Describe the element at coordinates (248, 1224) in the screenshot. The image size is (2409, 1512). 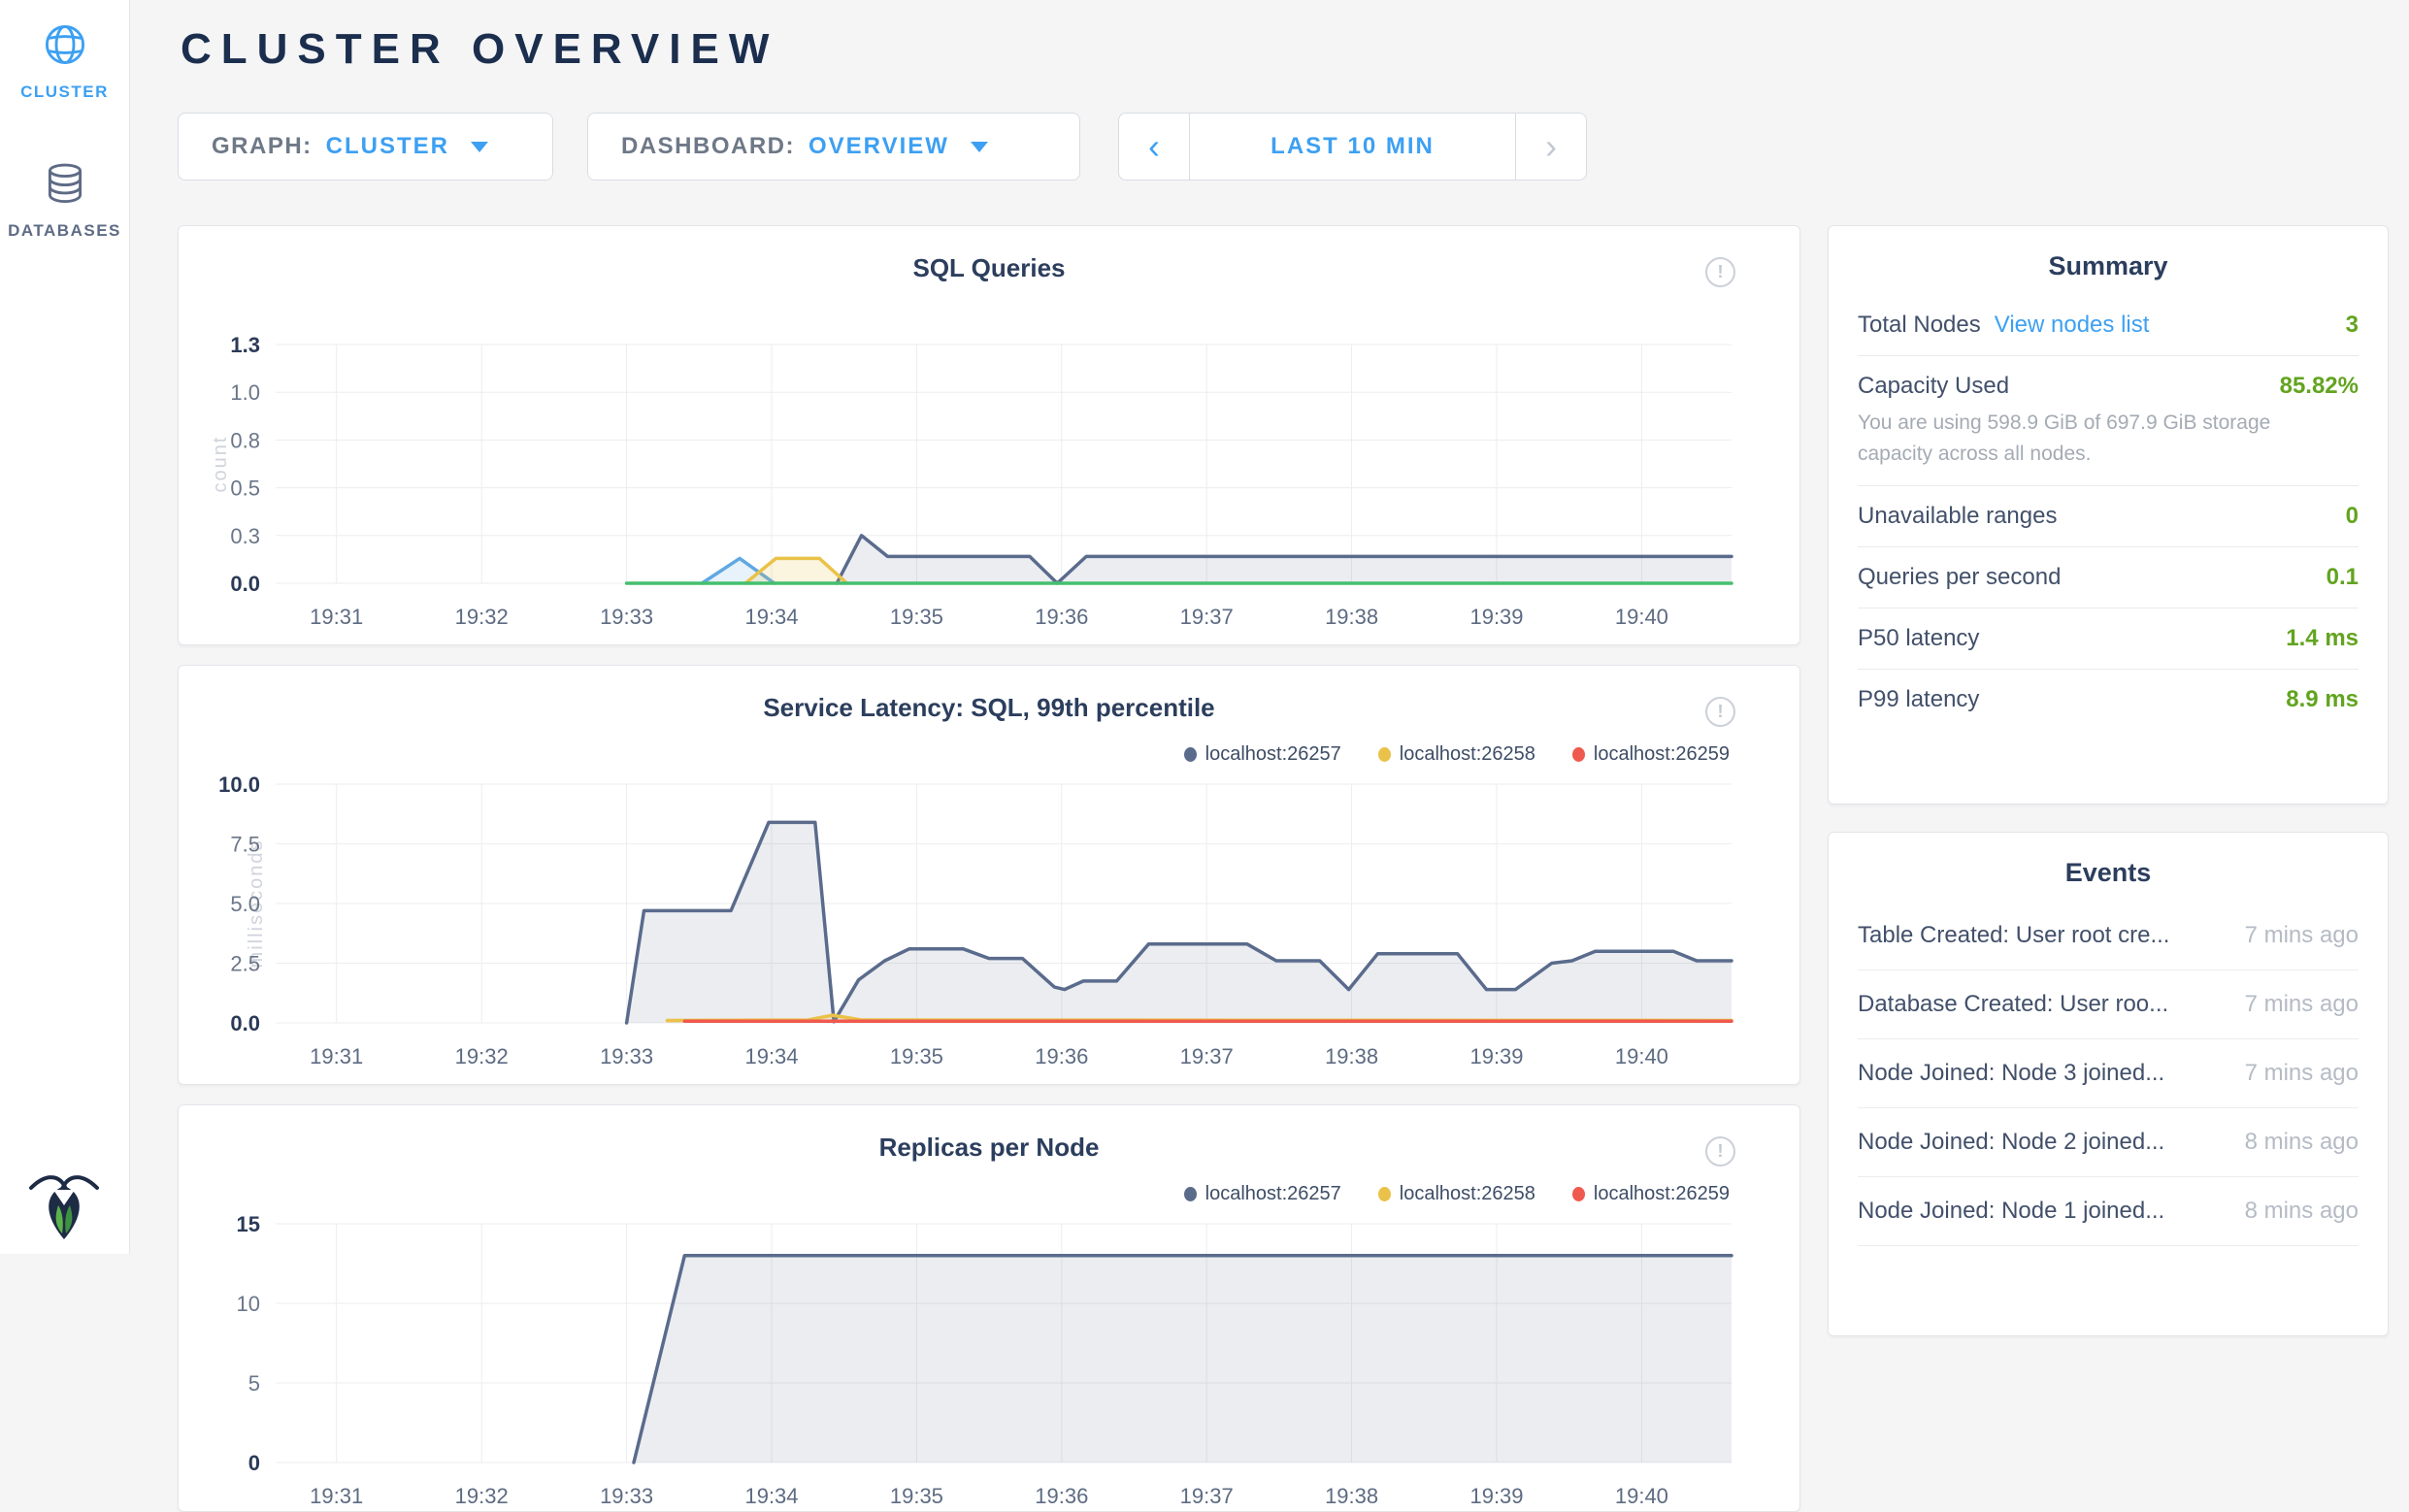
I see `svg-text: 15` at that location.